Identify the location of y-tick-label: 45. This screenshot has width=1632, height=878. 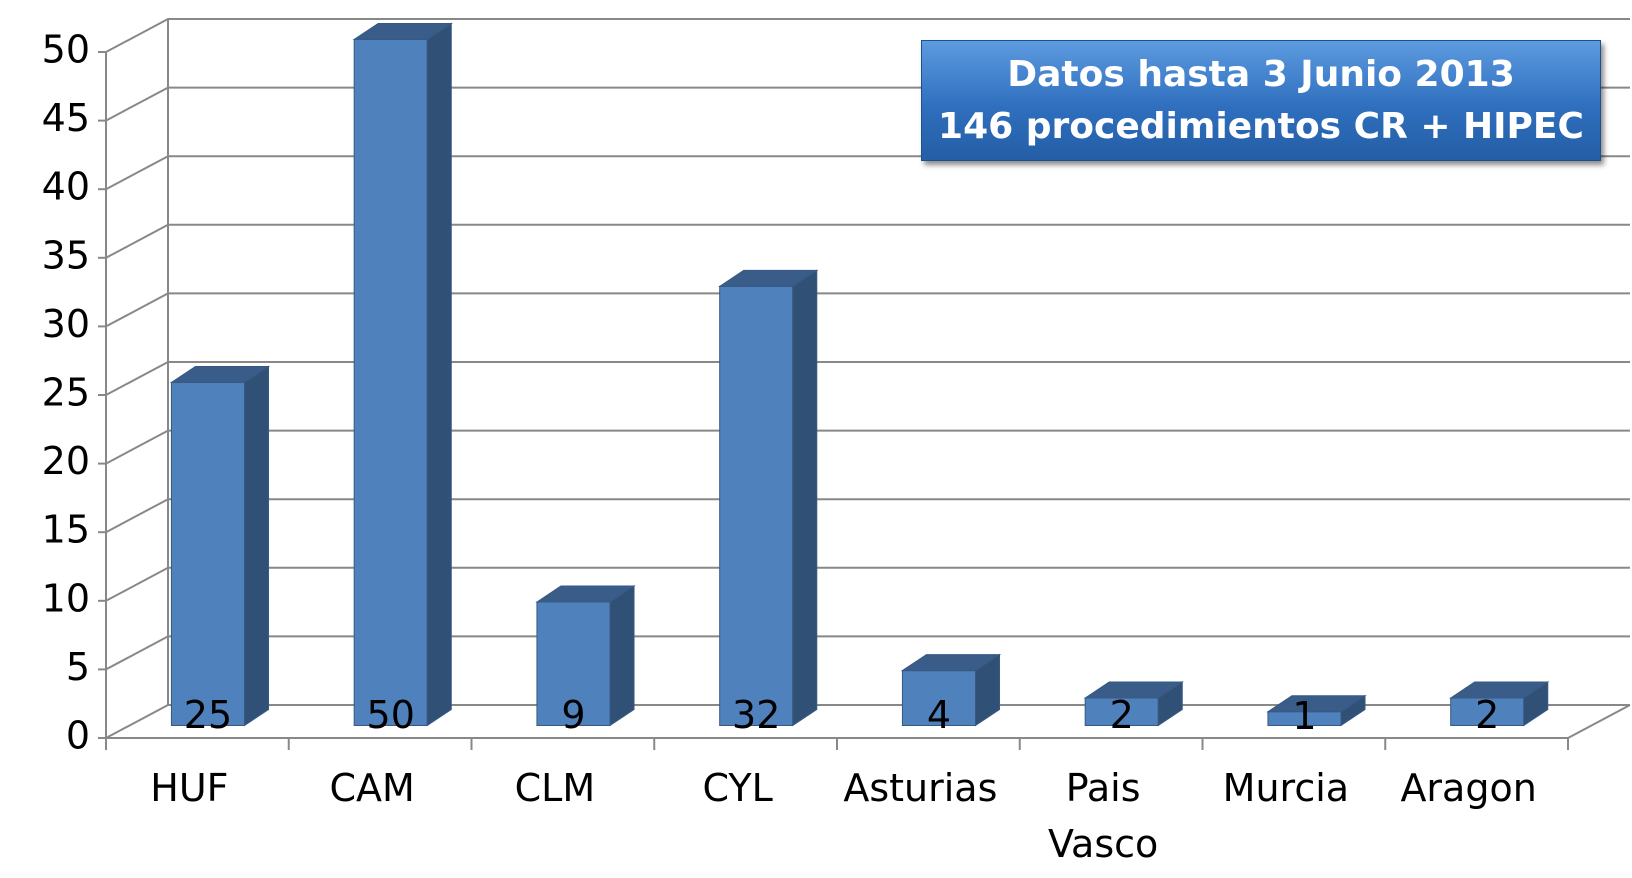
(66, 118).